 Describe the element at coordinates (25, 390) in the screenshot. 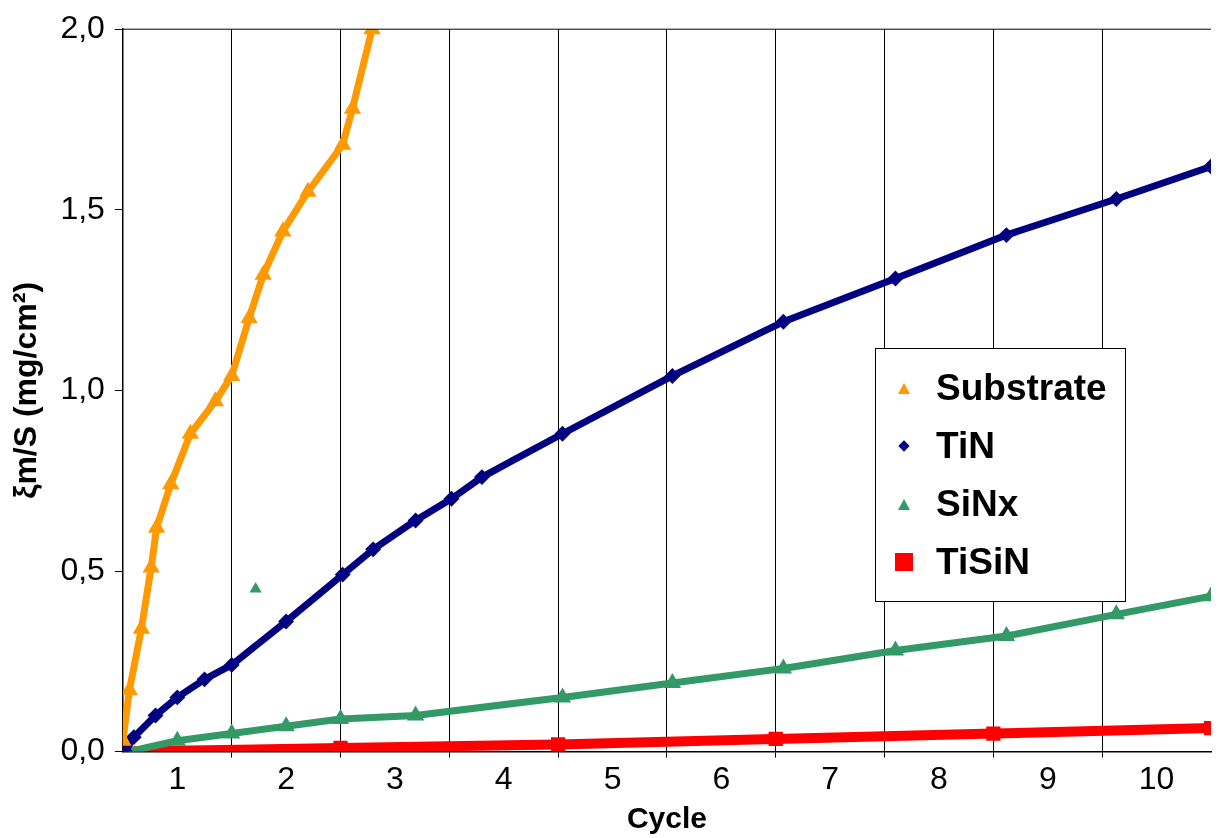

I see `y-axis-title: ξm/S (mg/cm²)` at that location.